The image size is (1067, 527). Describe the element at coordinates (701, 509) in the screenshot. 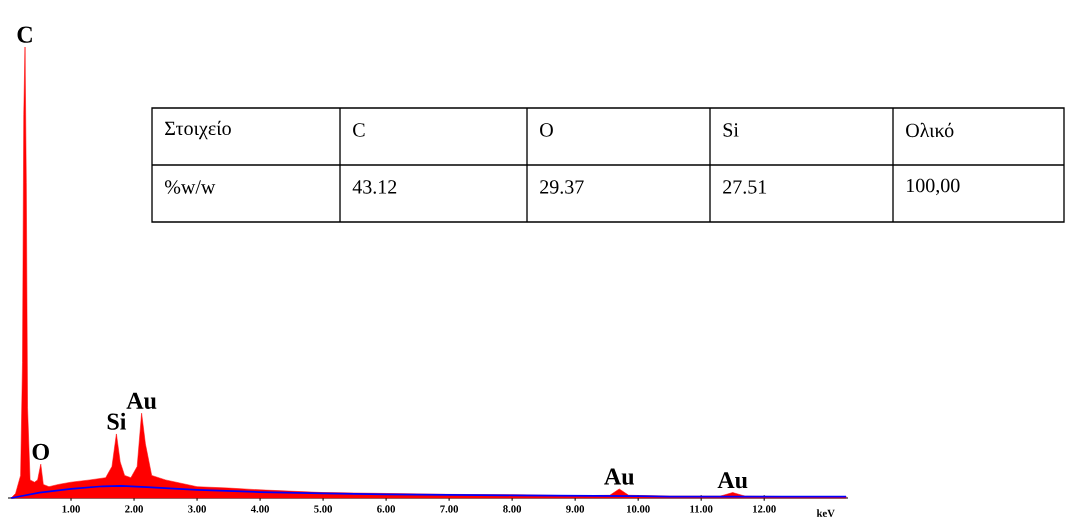

I see `x-tick-label: 11.00` at that location.